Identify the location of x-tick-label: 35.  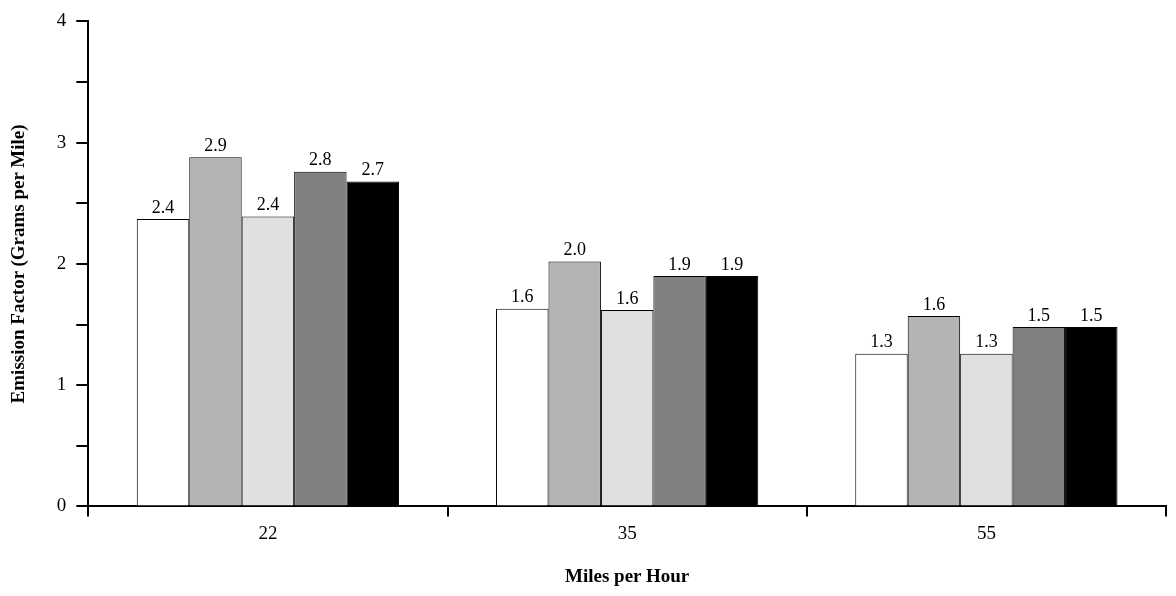
(627, 532).